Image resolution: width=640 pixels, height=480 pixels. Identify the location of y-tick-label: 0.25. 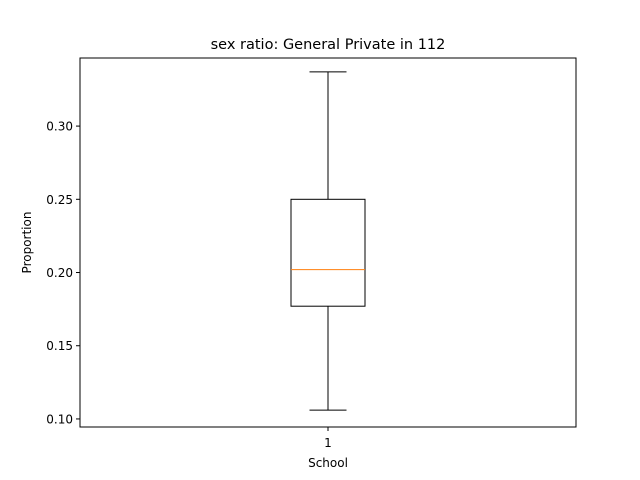
(59, 200).